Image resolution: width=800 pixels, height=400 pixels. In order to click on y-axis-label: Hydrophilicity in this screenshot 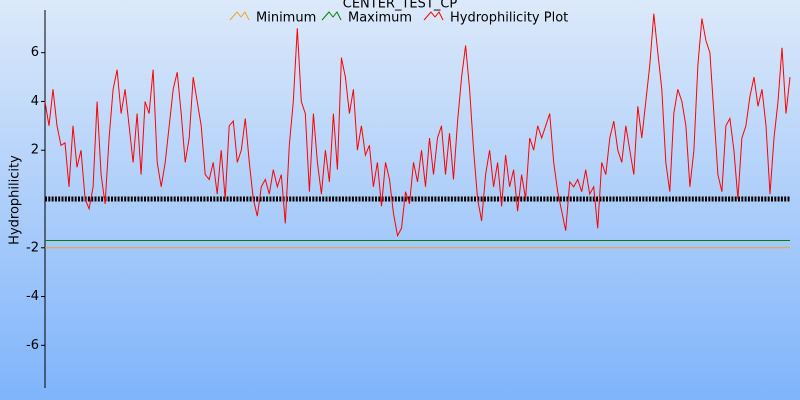, I will do `click(15, 200)`.